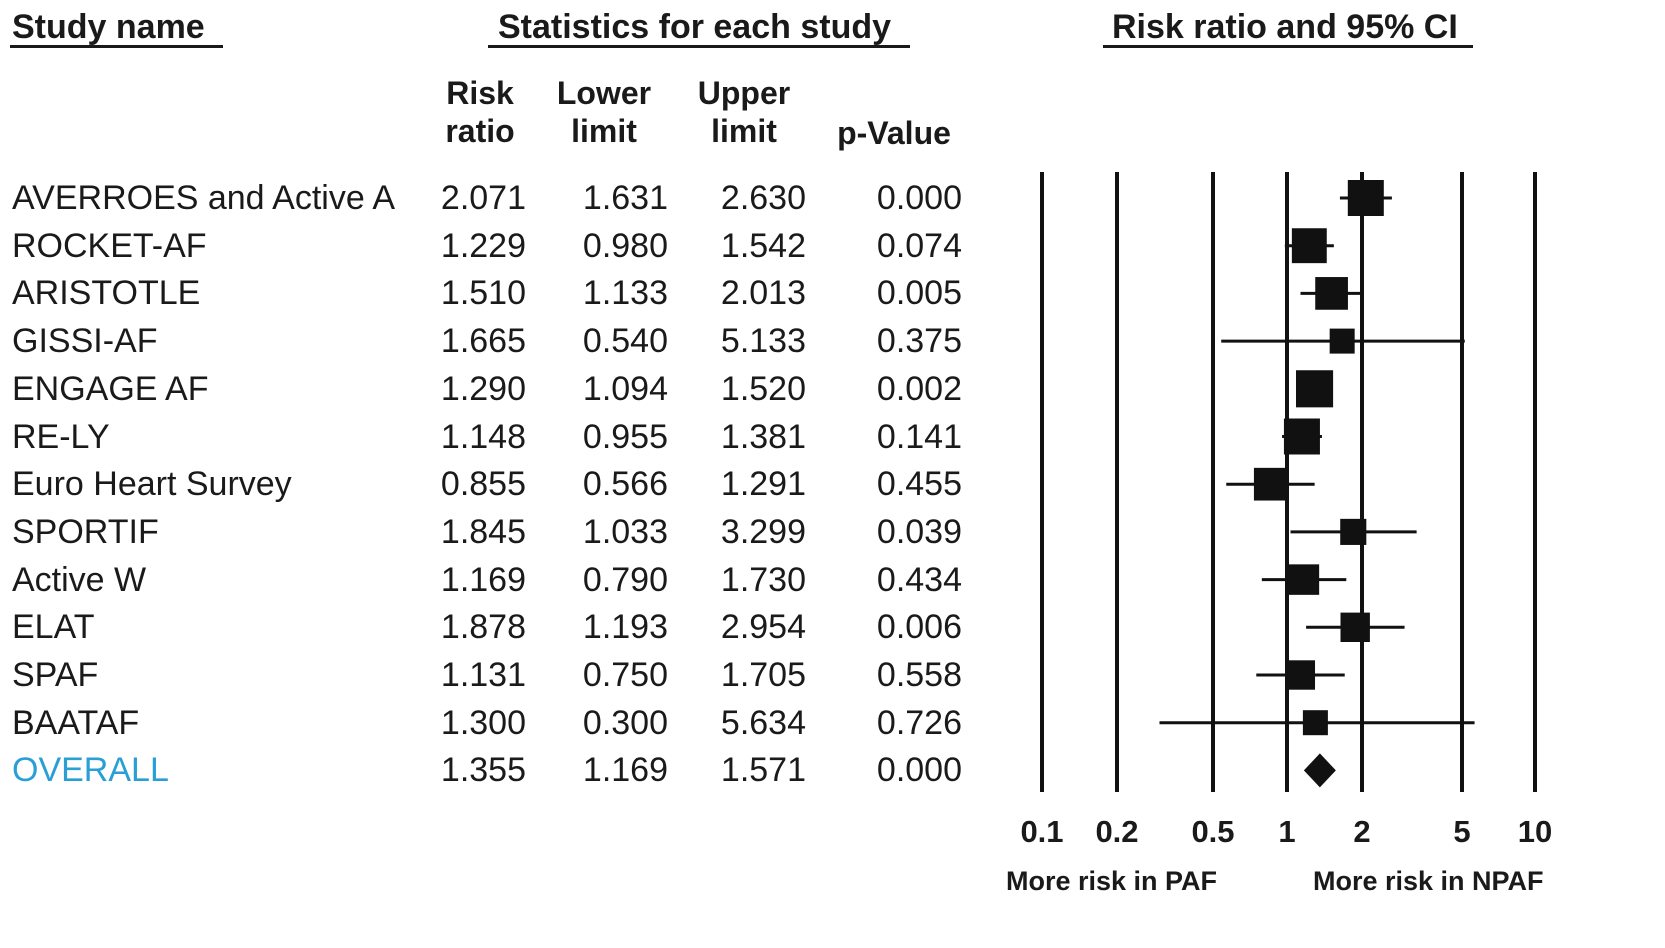 The image size is (1665, 948). What do you see at coordinates (483, 293) in the screenshot?
I see `risk-ratio-value: 1.510` at bounding box center [483, 293].